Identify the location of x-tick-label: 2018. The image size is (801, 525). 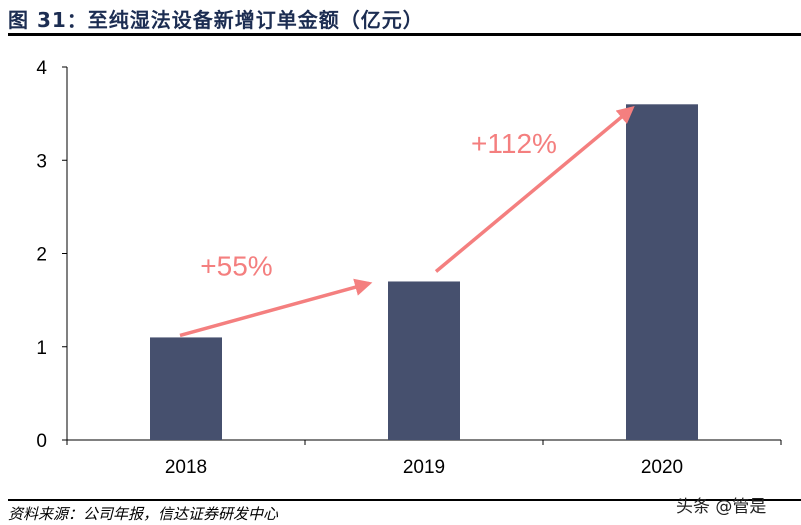
(186, 467).